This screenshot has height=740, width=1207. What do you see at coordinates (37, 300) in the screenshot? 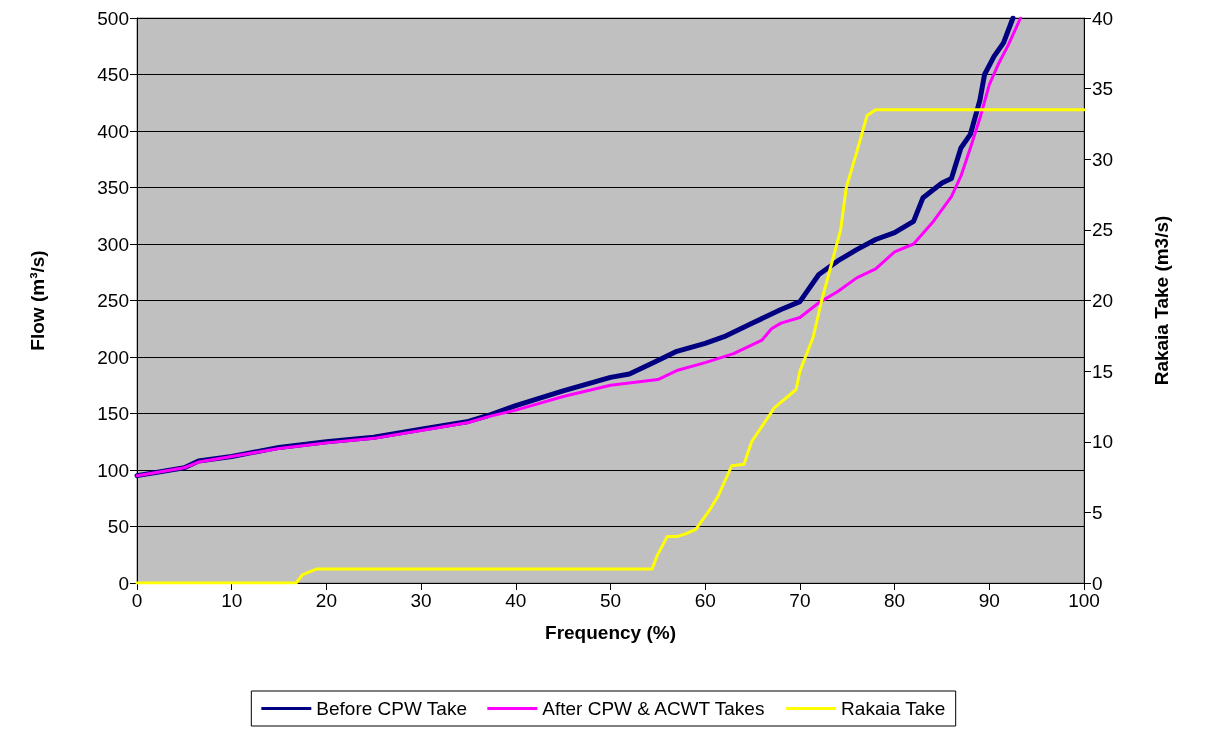
I see `y-axis-title: Flow (m³/s)` at bounding box center [37, 300].